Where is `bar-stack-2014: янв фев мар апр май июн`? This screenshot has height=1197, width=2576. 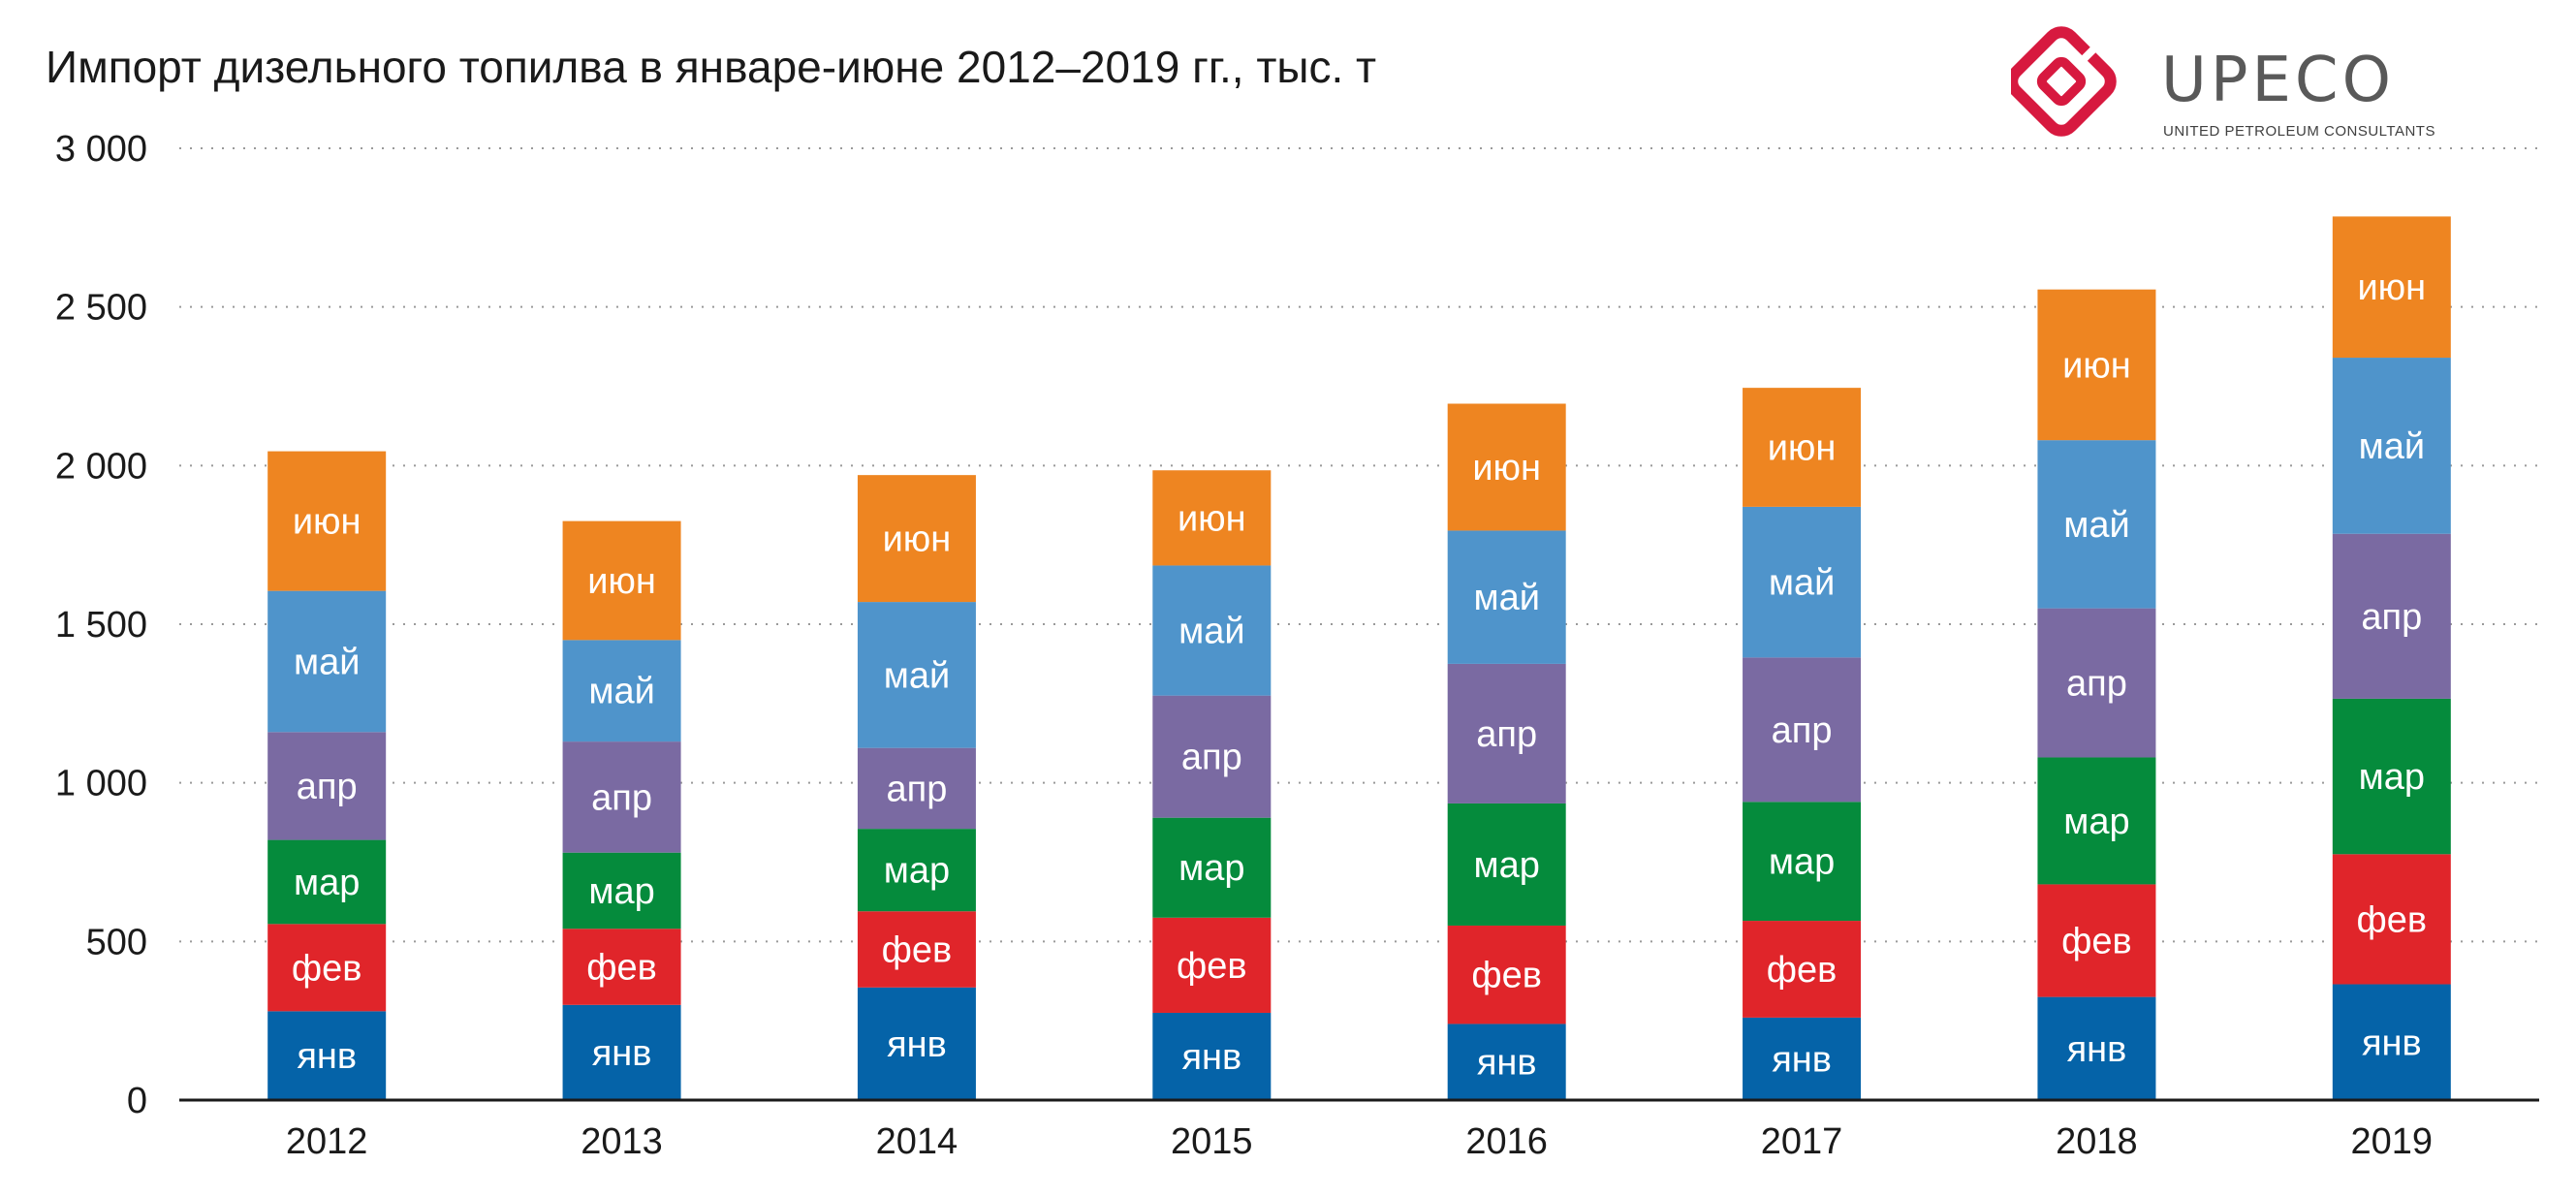
bar-stack-2014: янв фев мар апр май июн is located at coordinates (916, 788).